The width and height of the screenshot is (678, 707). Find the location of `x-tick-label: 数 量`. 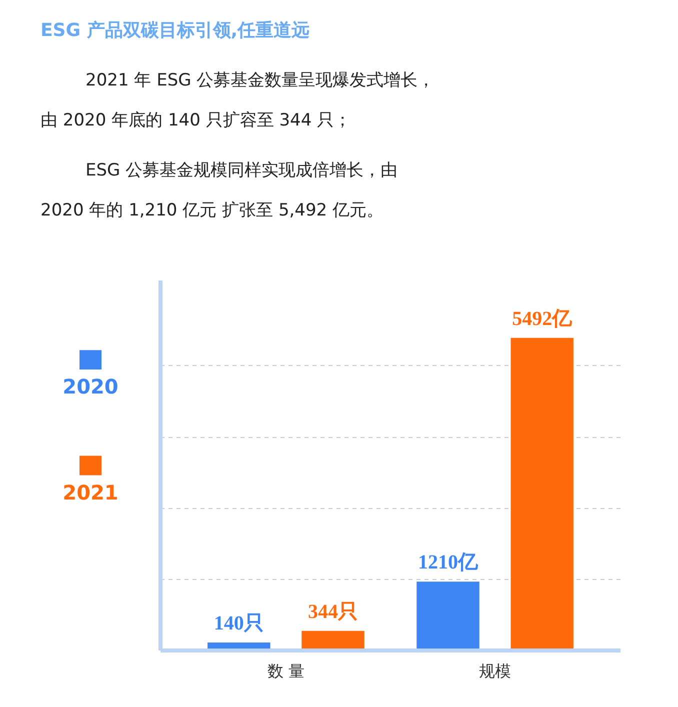

x-tick-label: 数 量 is located at coordinates (286, 671).